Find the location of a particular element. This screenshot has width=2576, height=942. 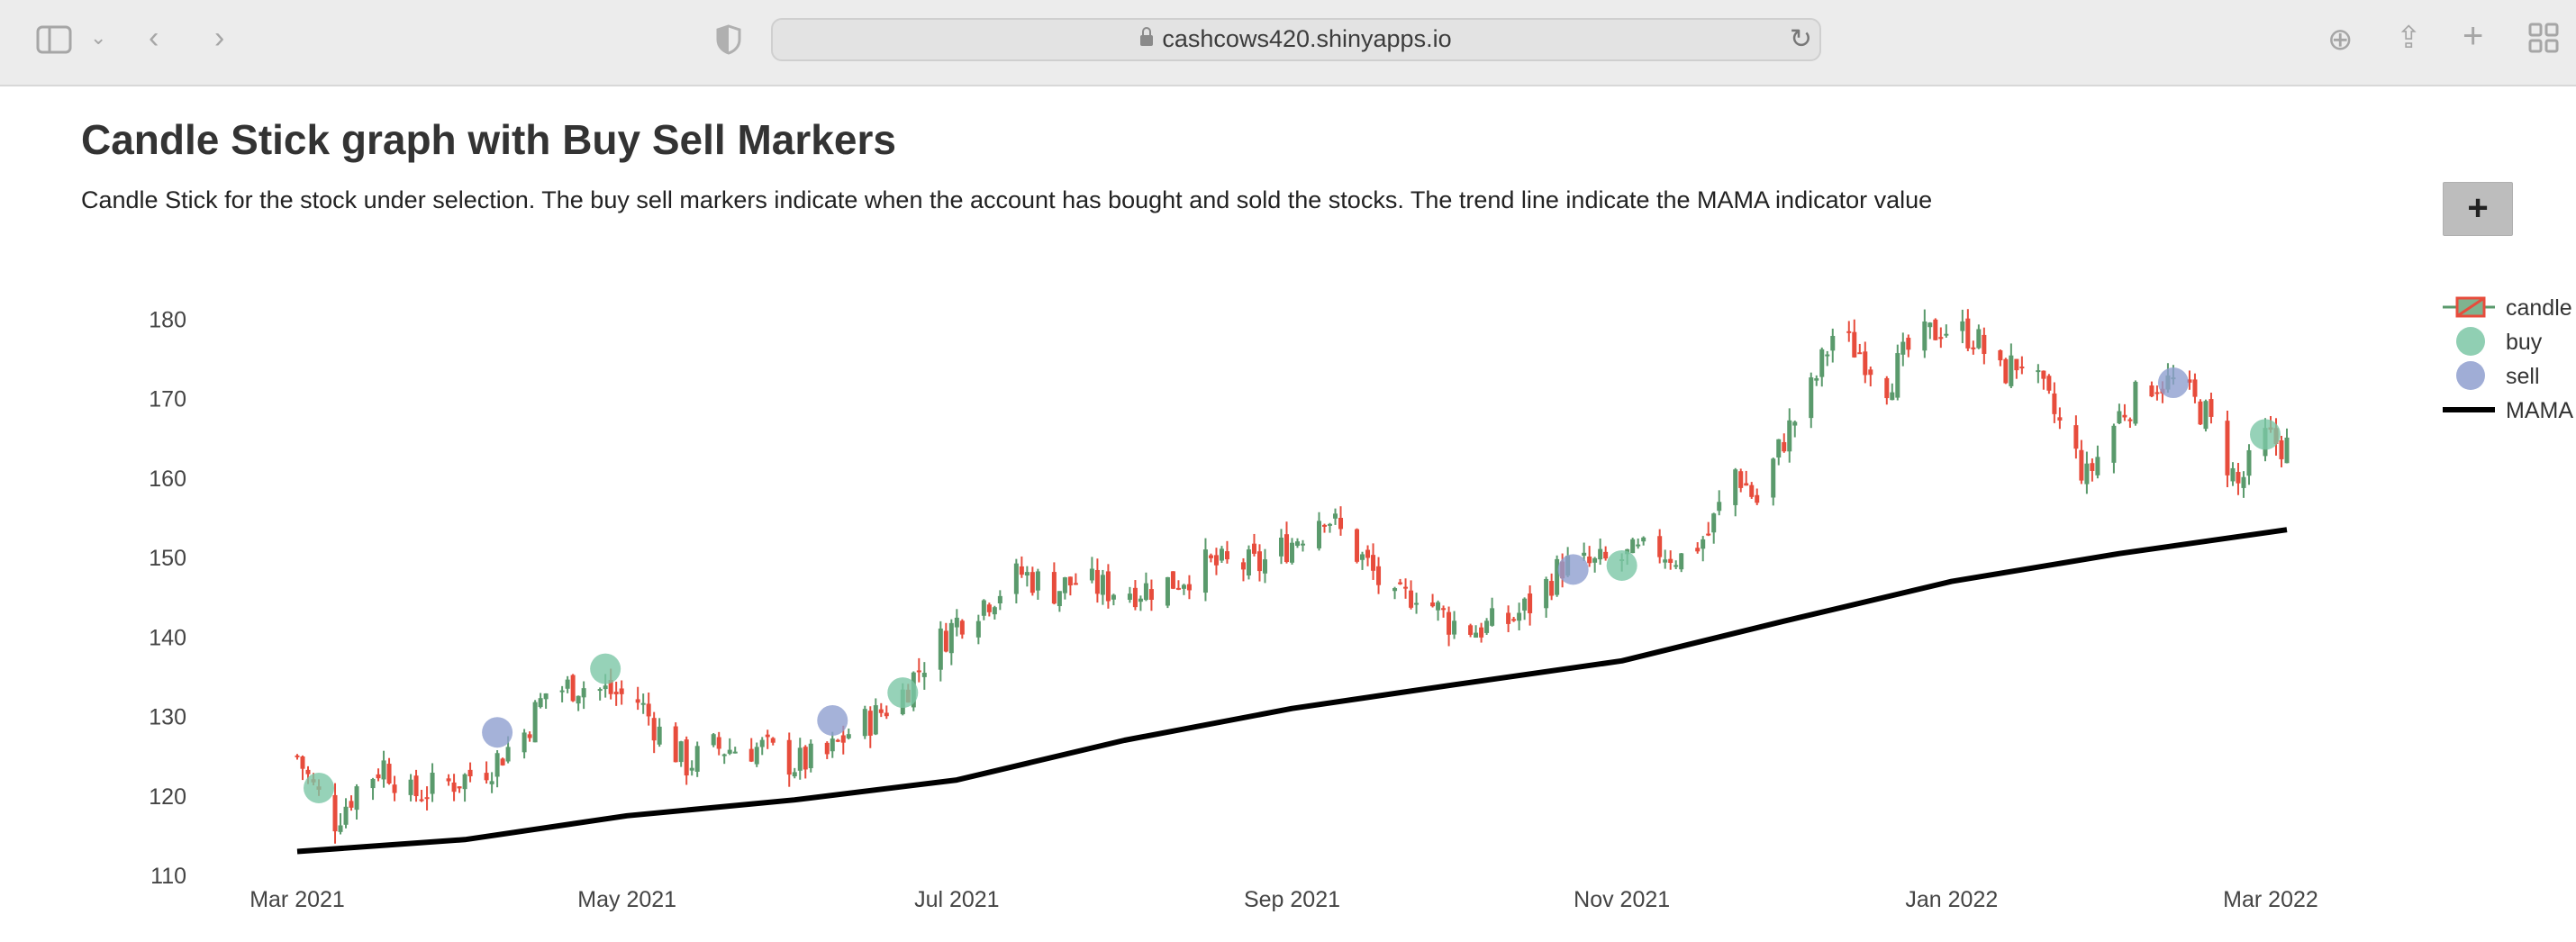

x-tick-label: May 2021 is located at coordinates (626, 899).